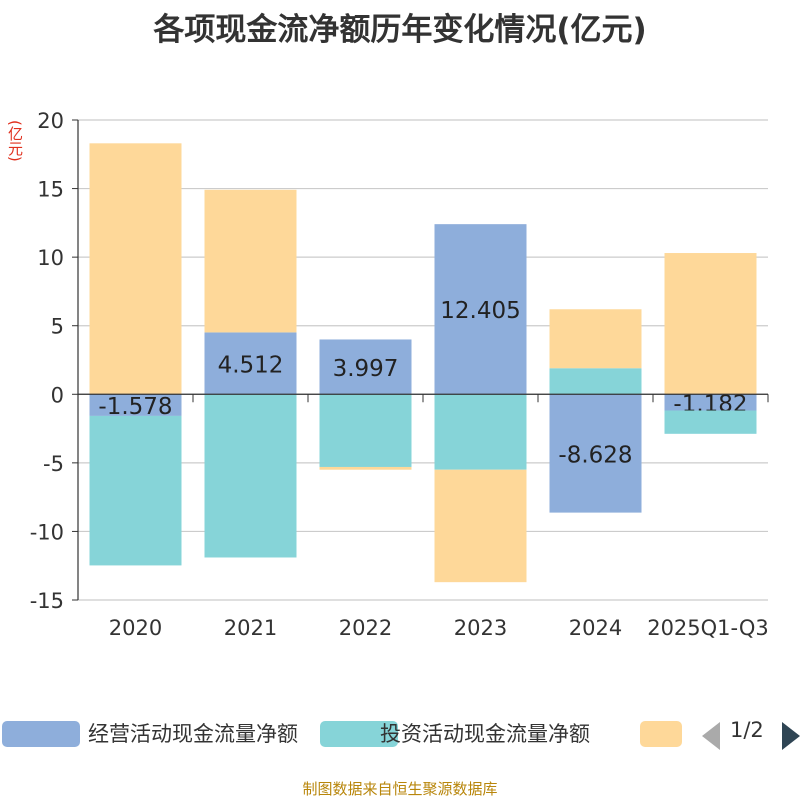 The image size is (800, 800). I want to click on bar-operating-2020, so click(135, 405).